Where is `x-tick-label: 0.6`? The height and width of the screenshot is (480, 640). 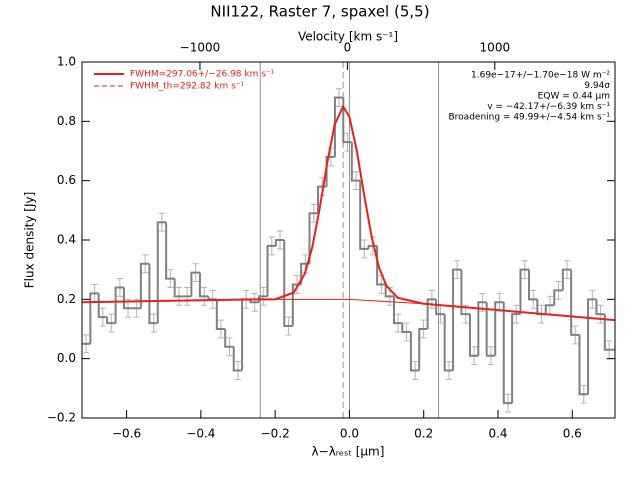 x-tick-label: 0.6 is located at coordinates (572, 434).